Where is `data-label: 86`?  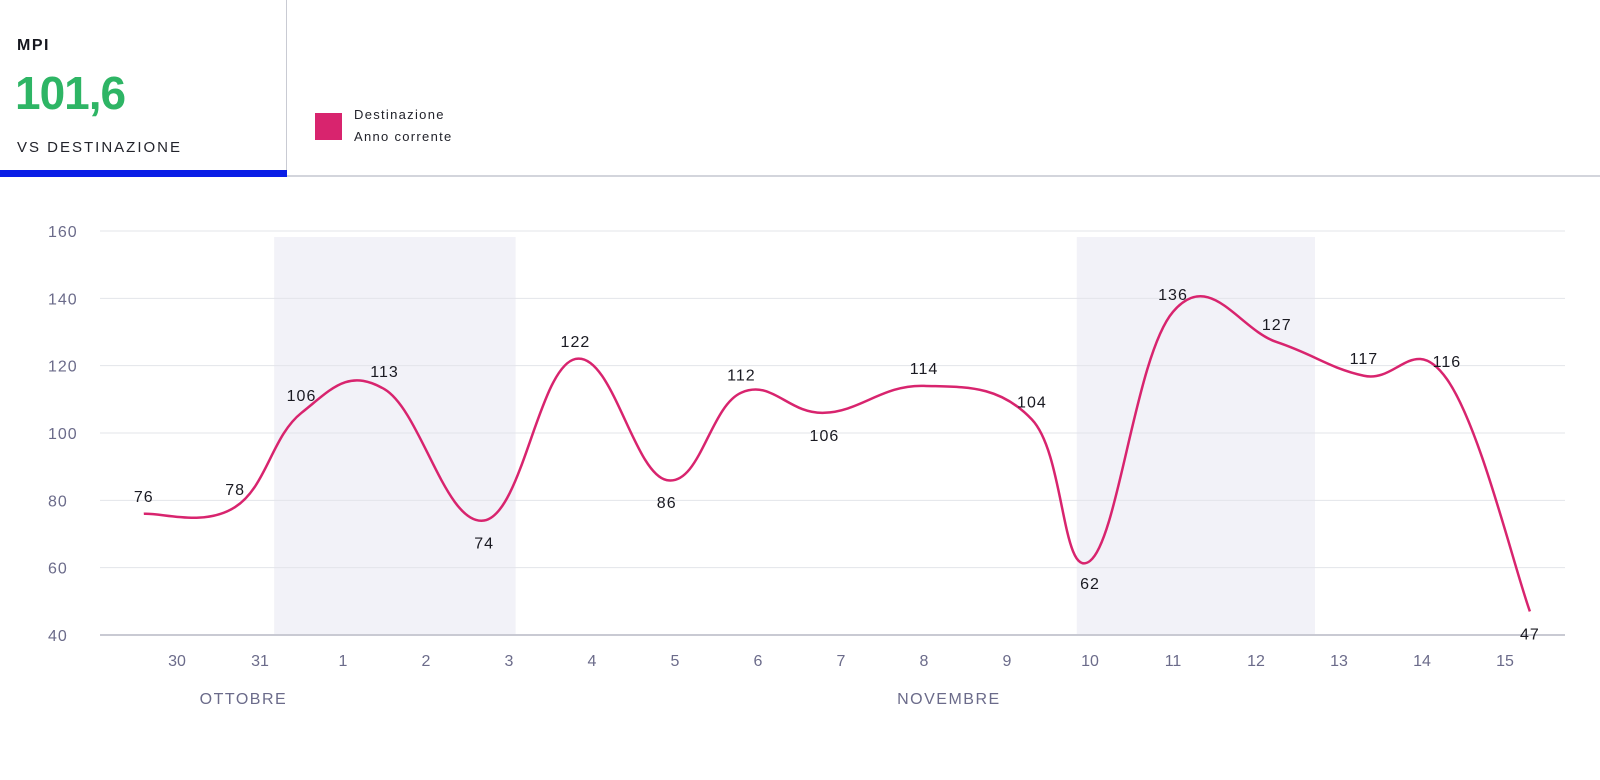 data-label: 86 is located at coordinates (667, 503).